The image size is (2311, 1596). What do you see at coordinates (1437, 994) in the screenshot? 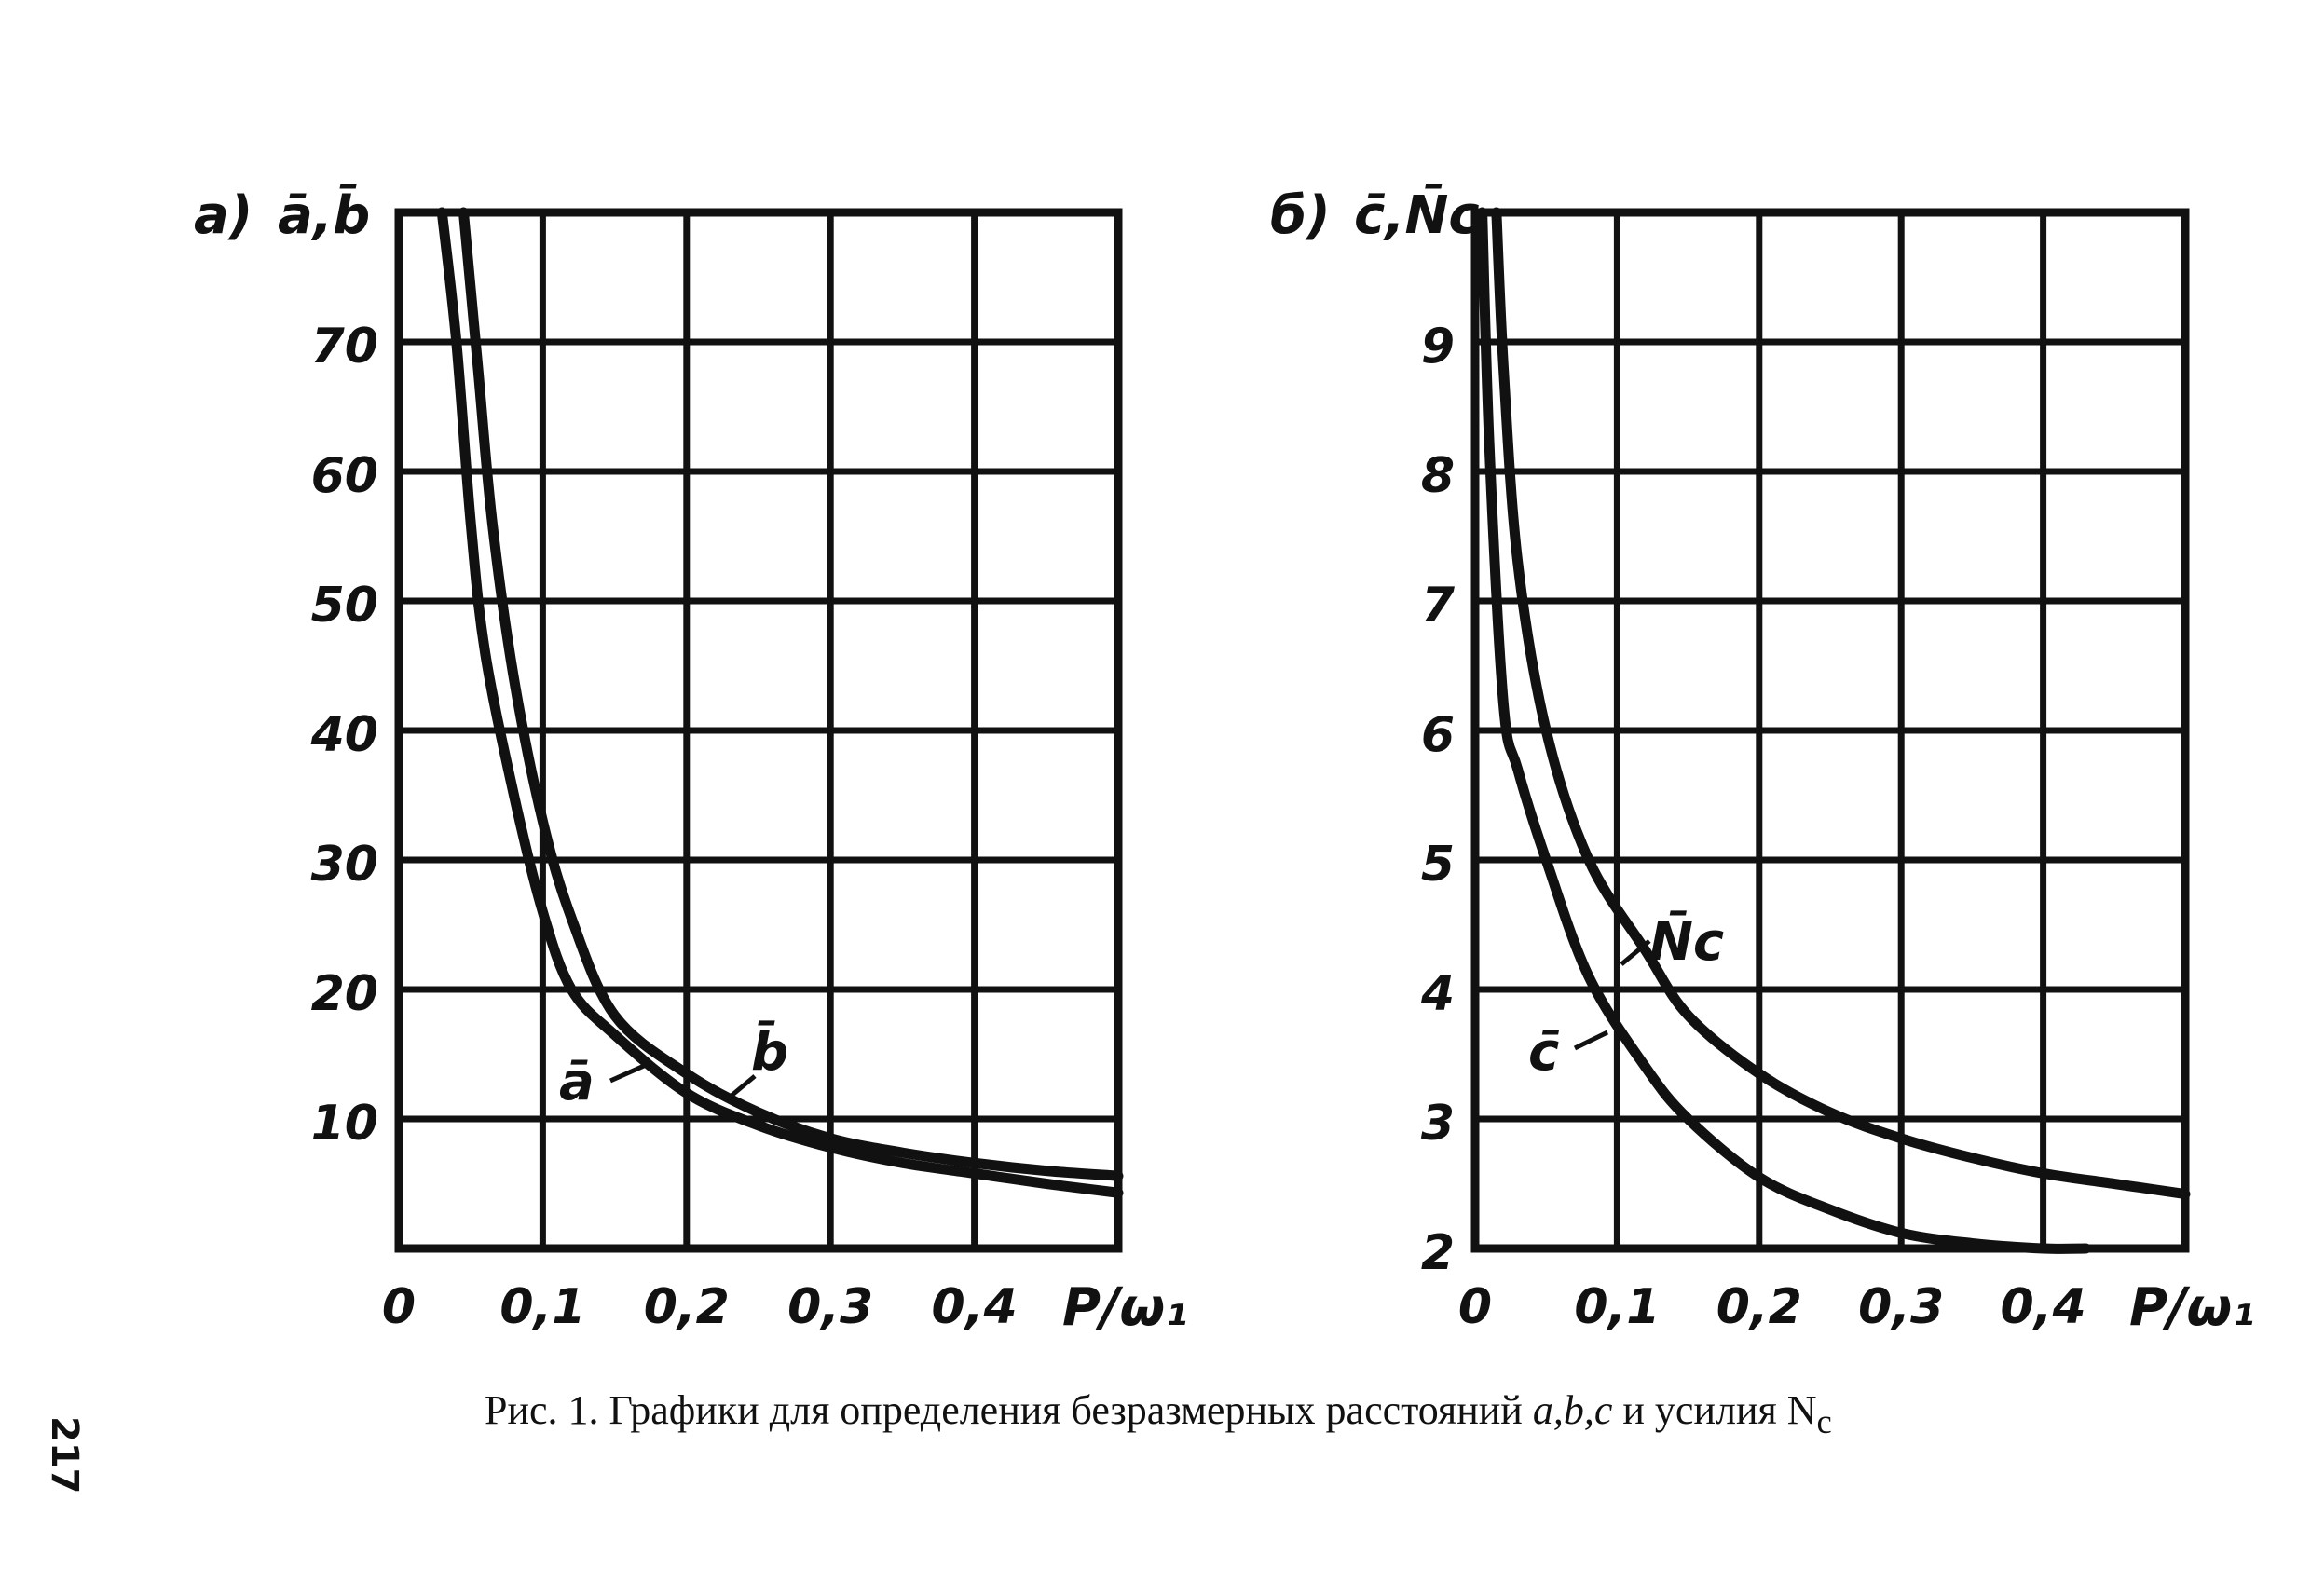
I see `y-tick-label: 4` at bounding box center [1437, 994].